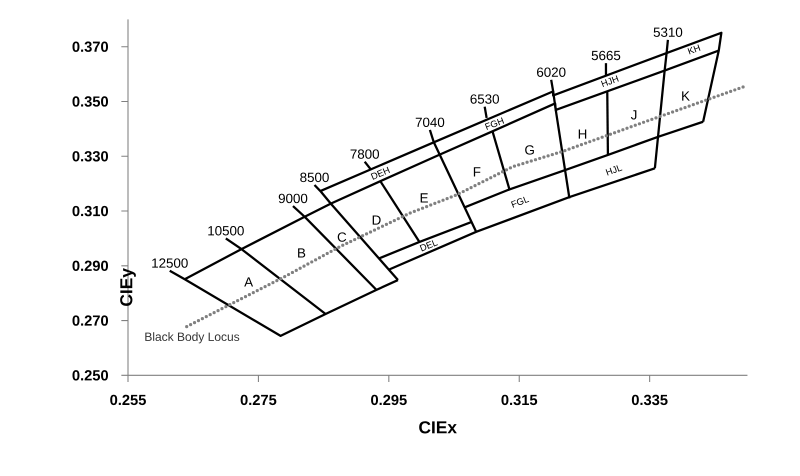 Image resolution: width=800 pixels, height=476 pixels. What do you see at coordinates (302, 253) in the screenshot?
I see `annotation: B` at bounding box center [302, 253].